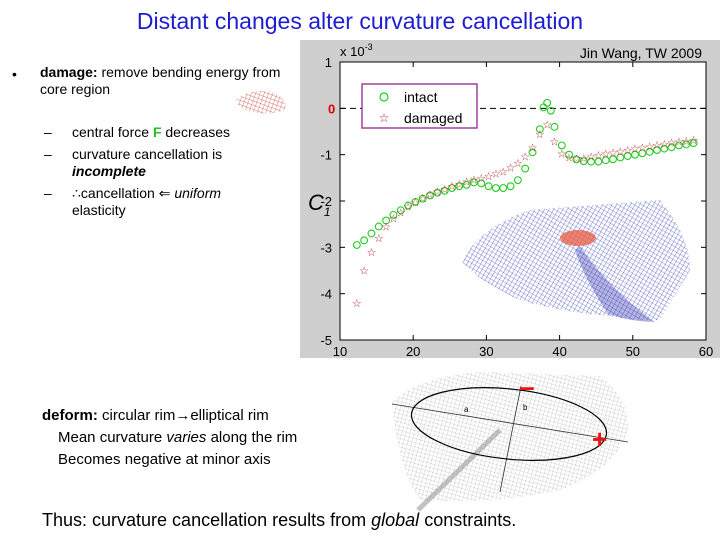 This screenshot has height=540, width=720. What do you see at coordinates (384, 118) in the screenshot?
I see `legend-marker-damaged: ☆` at bounding box center [384, 118].